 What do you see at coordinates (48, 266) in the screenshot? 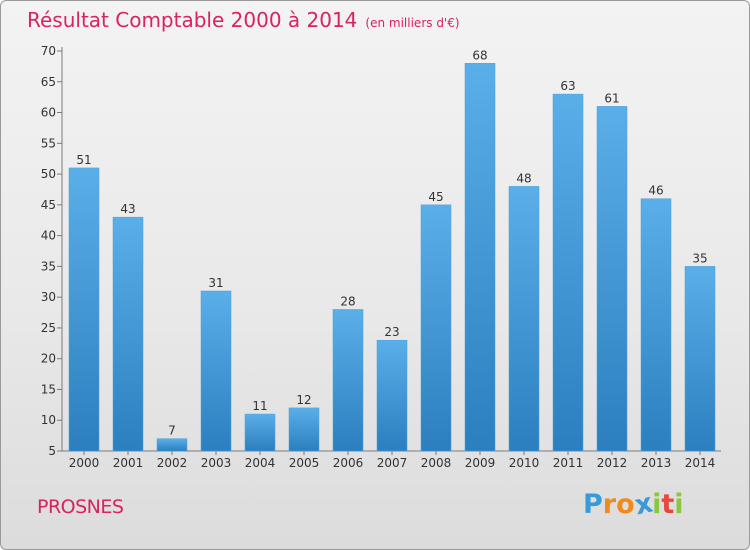
I see `y-tick-label: 35` at bounding box center [48, 266].